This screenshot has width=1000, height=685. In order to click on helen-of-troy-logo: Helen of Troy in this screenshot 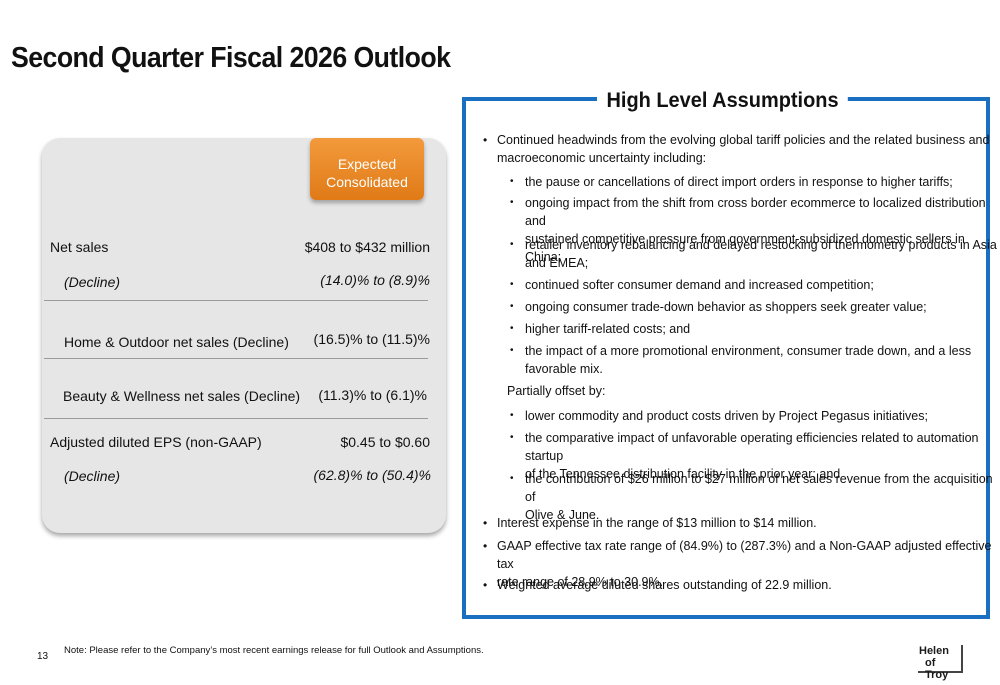, I will do `click(940, 663)`.